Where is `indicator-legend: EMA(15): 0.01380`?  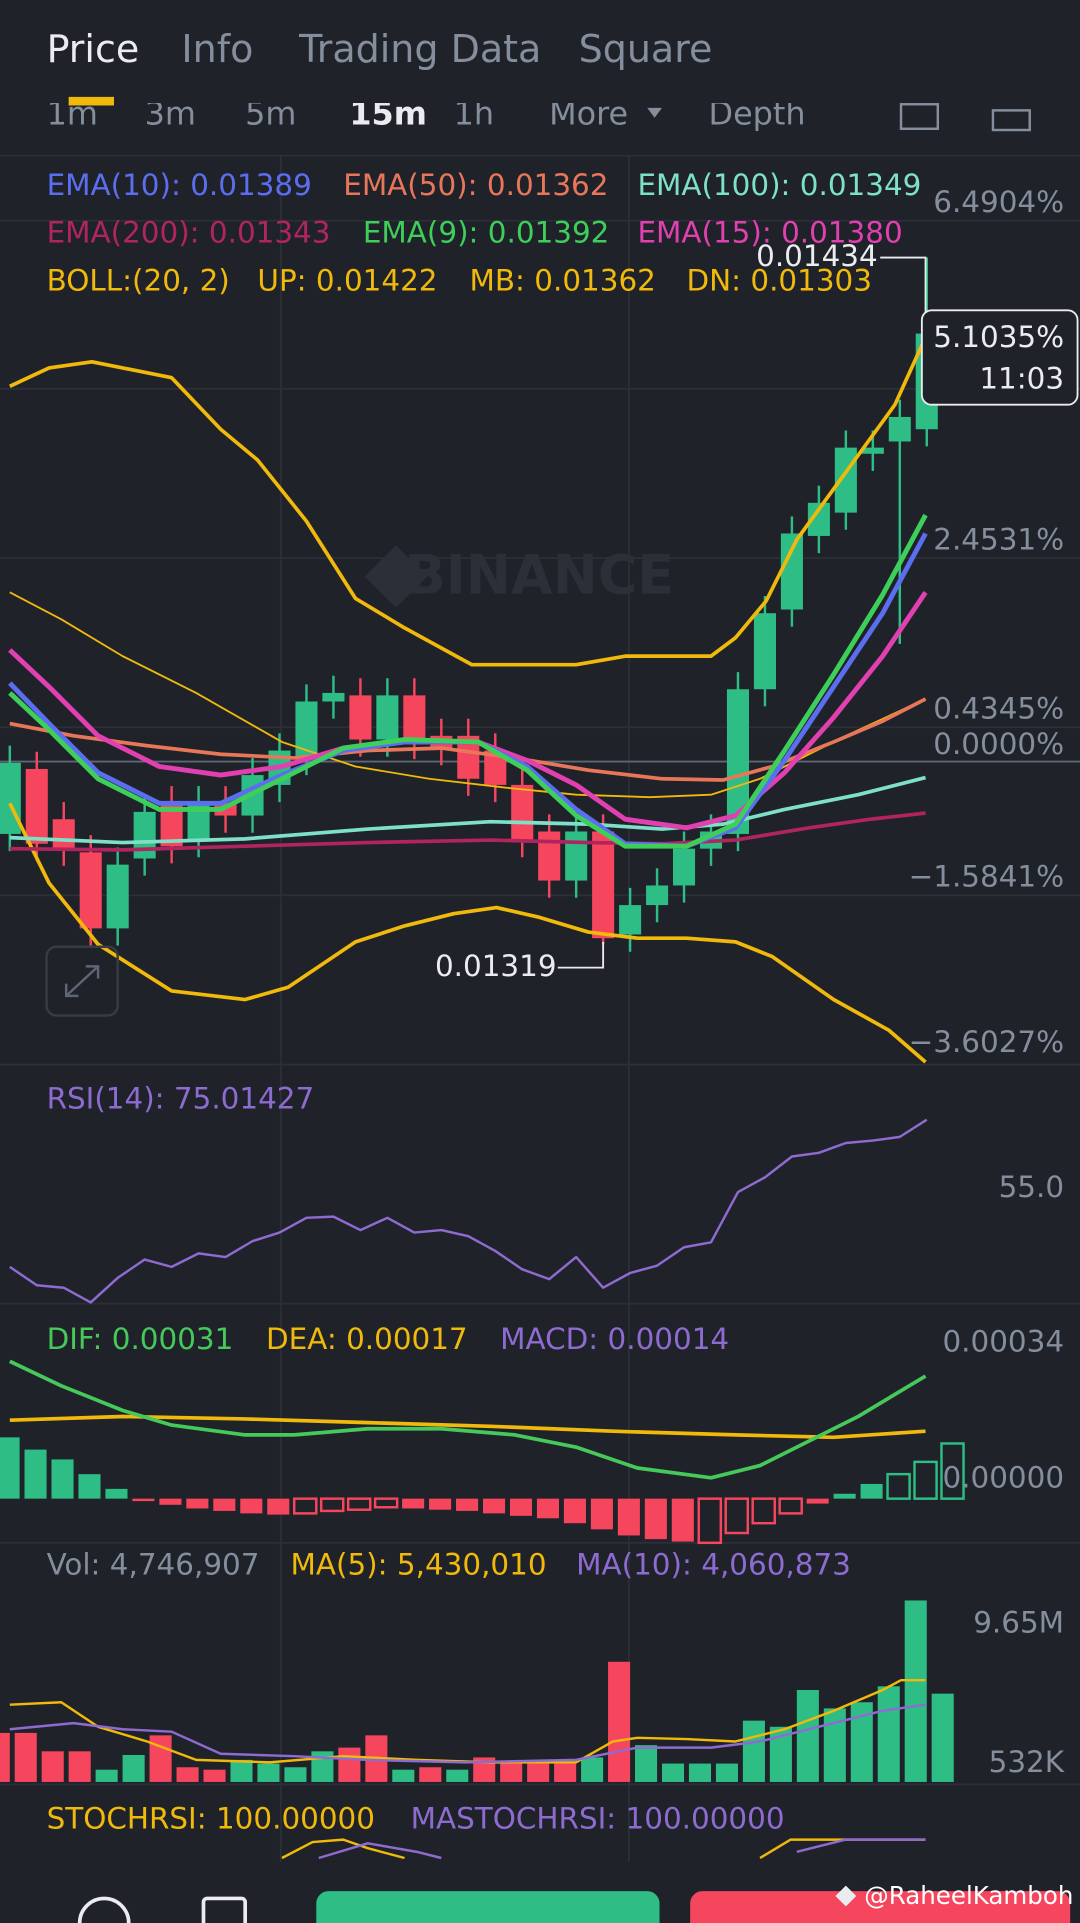 indicator-legend: EMA(15): 0.01380 is located at coordinates (769, 233).